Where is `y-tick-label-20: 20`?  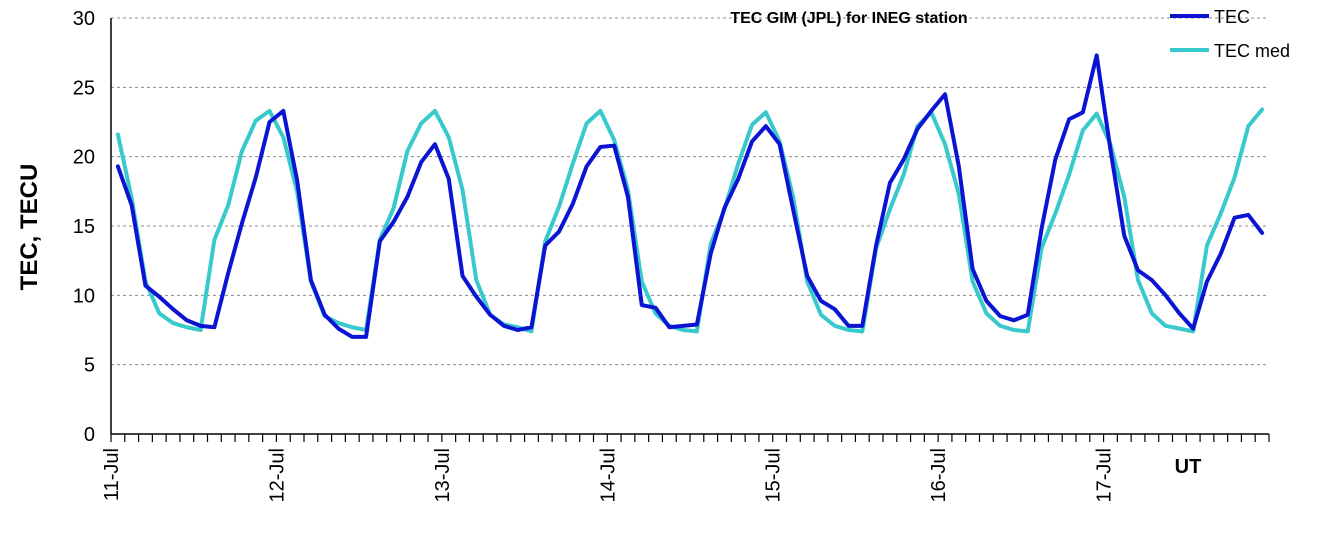
y-tick-label-20: 20 is located at coordinates (84, 158).